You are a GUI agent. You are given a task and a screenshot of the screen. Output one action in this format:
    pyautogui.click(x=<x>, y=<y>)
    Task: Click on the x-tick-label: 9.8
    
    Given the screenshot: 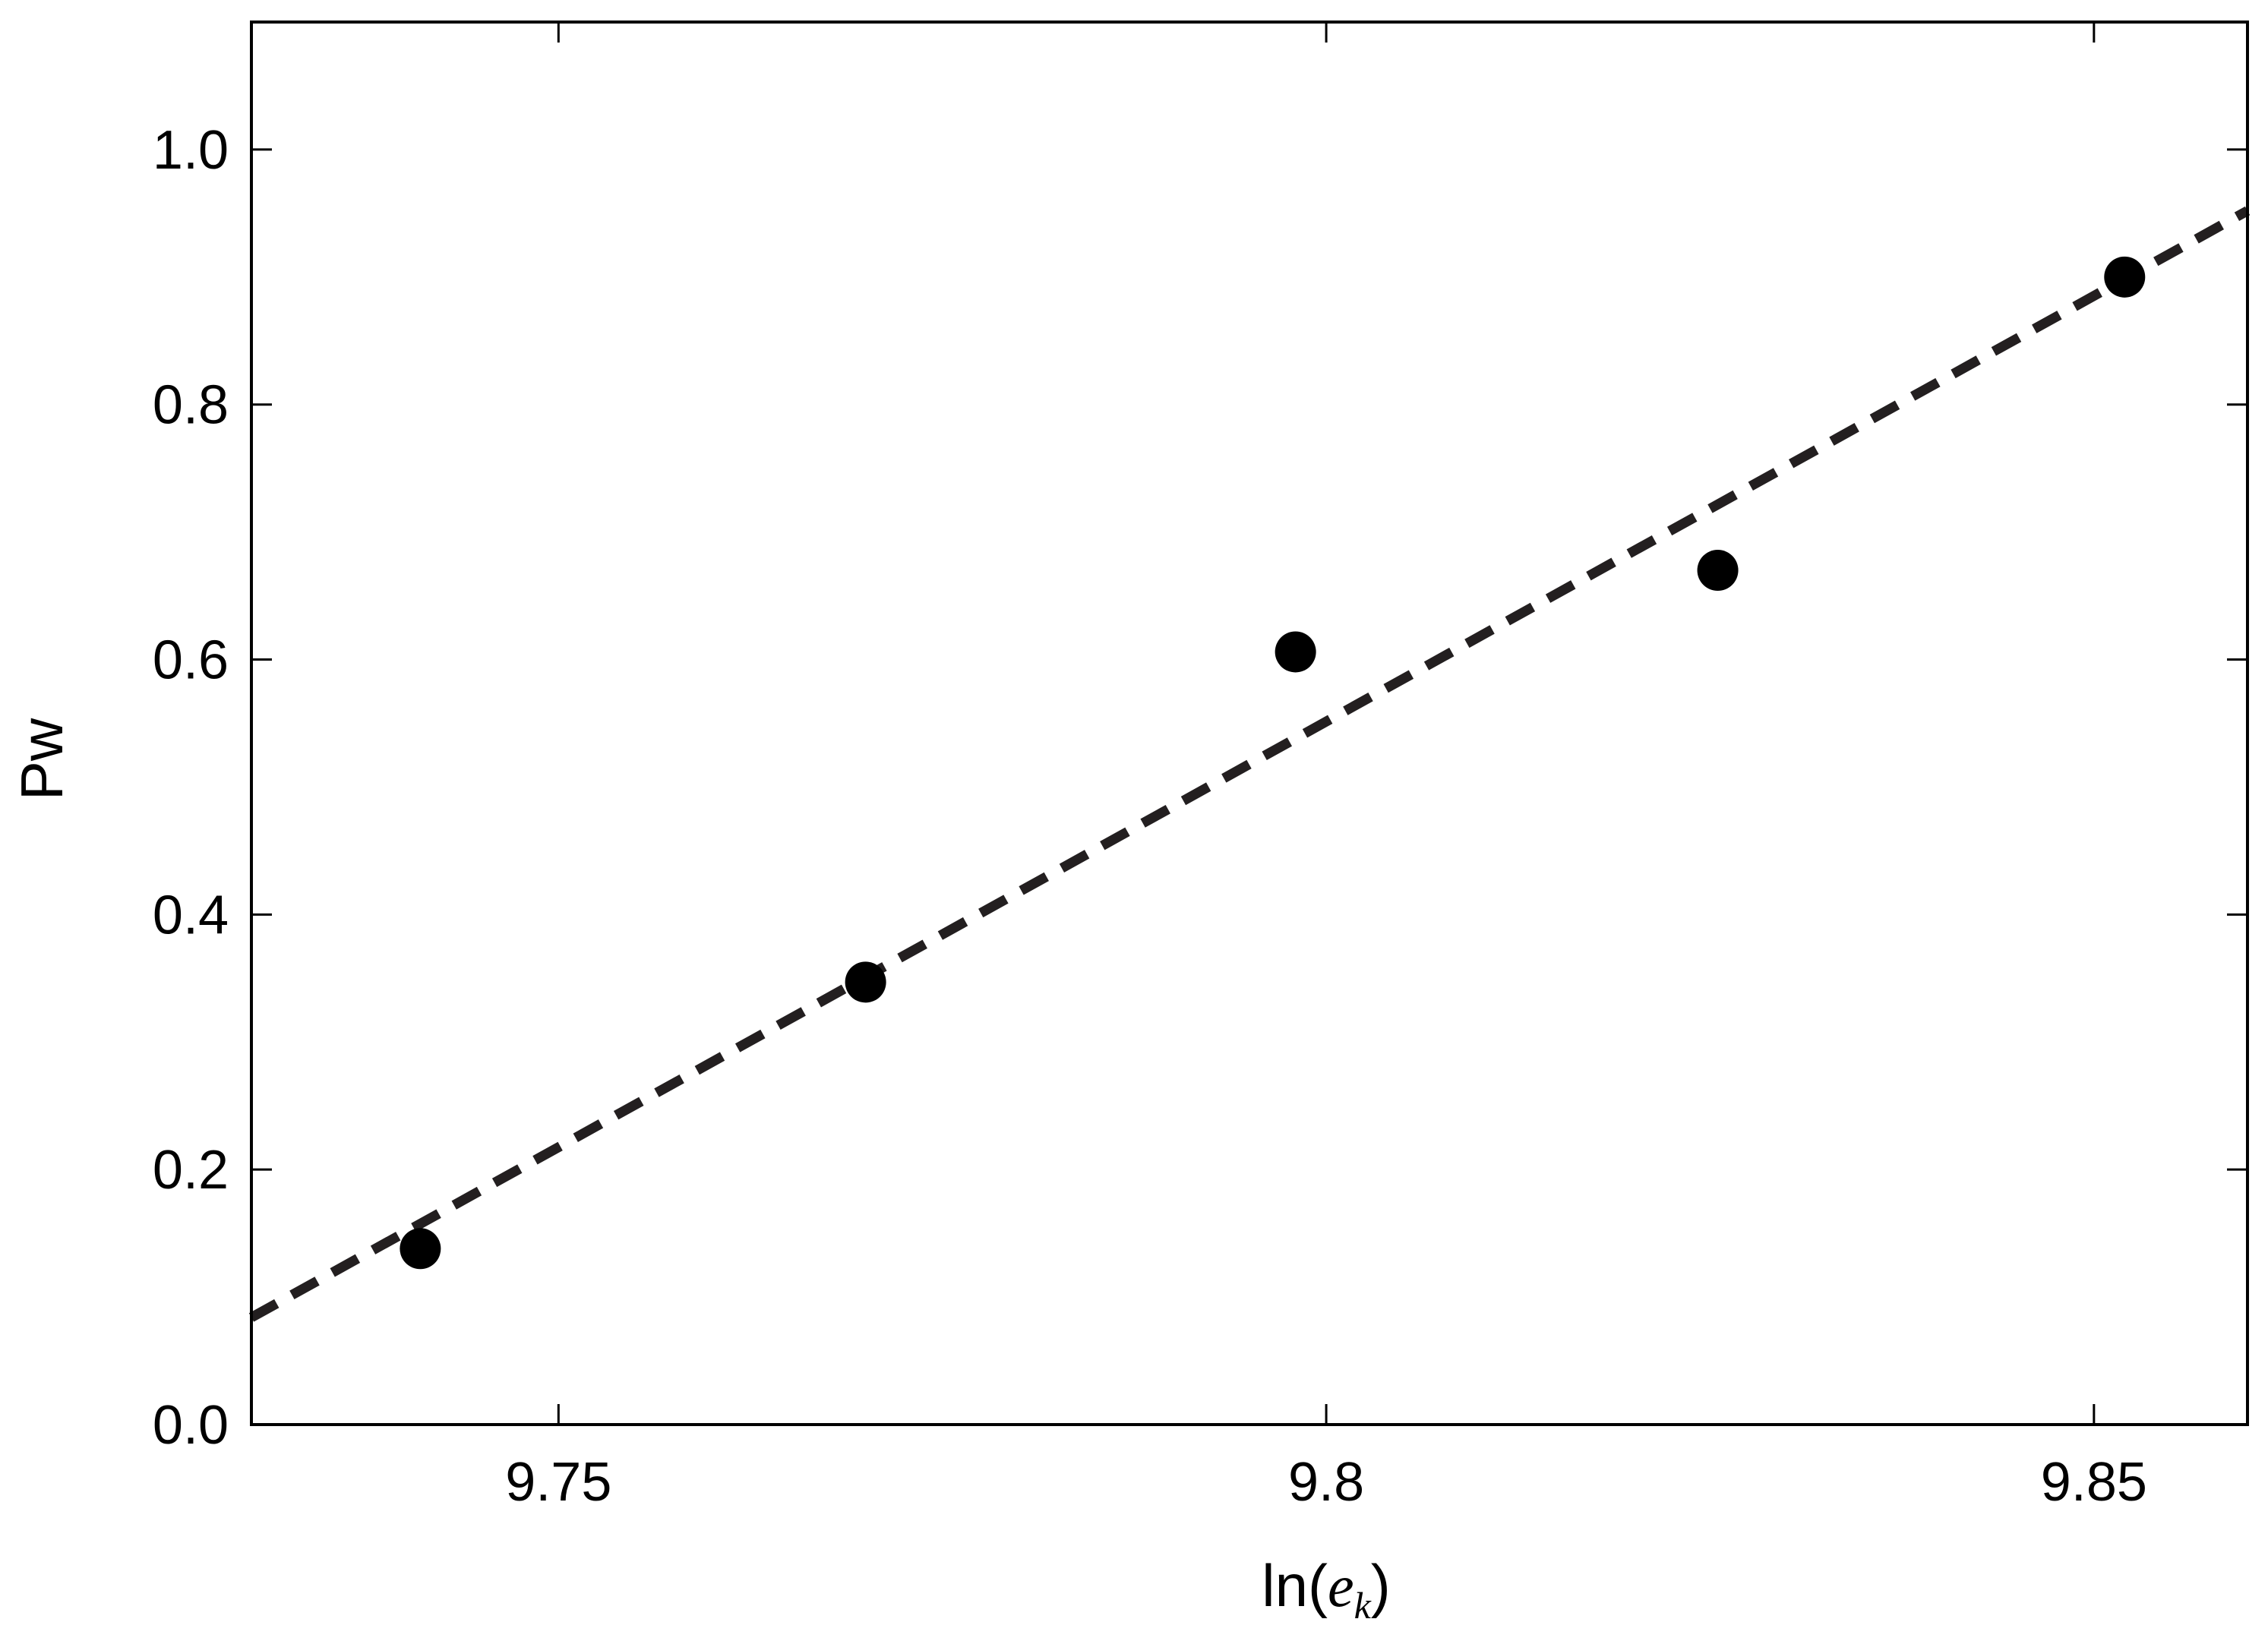 What is the action you would take?
    pyautogui.click(x=1326, y=1482)
    